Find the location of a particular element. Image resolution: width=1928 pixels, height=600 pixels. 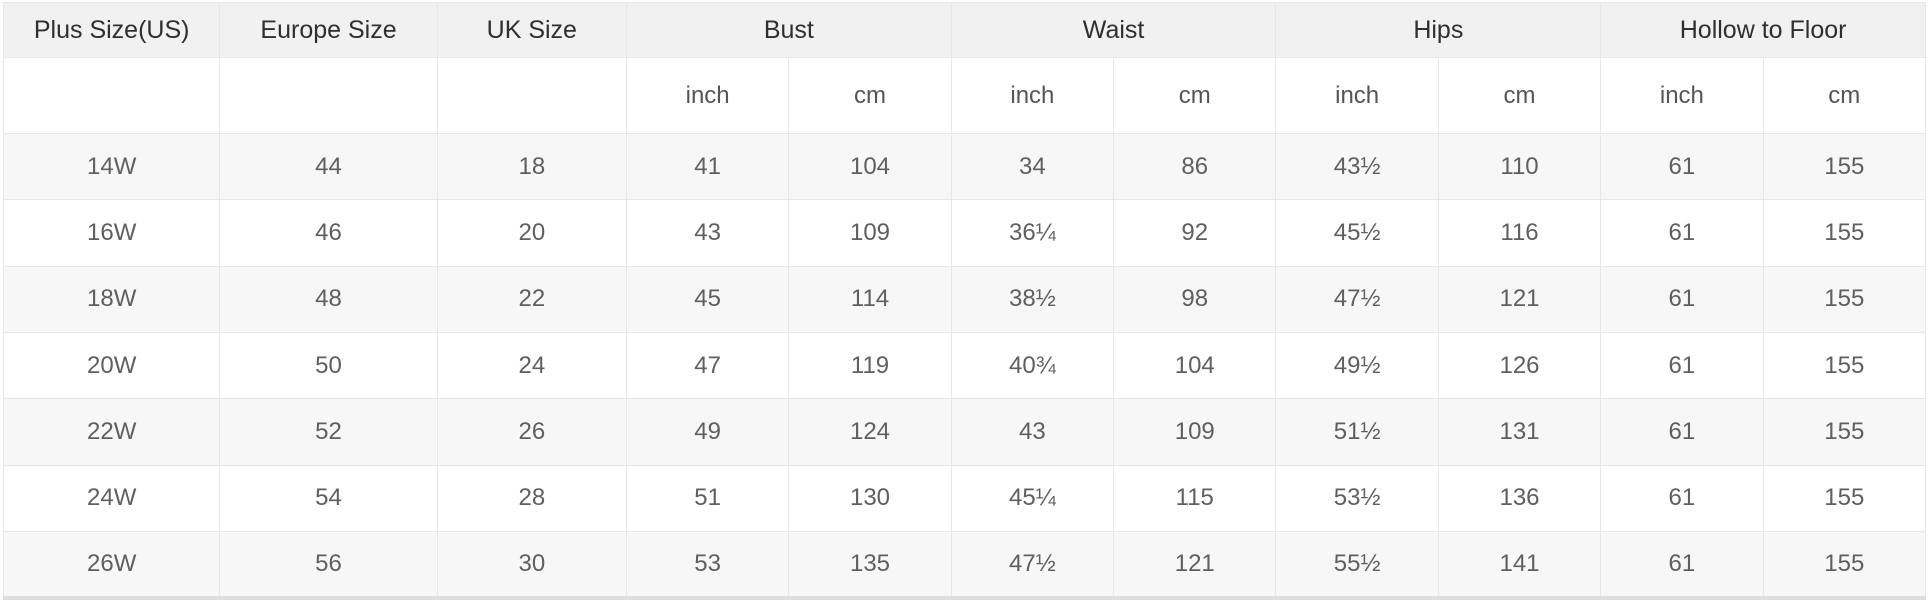

table-row-18w: 18W 48 22 45 114 38½ 98 47½ 121 61 155 is located at coordinates (964, 299).